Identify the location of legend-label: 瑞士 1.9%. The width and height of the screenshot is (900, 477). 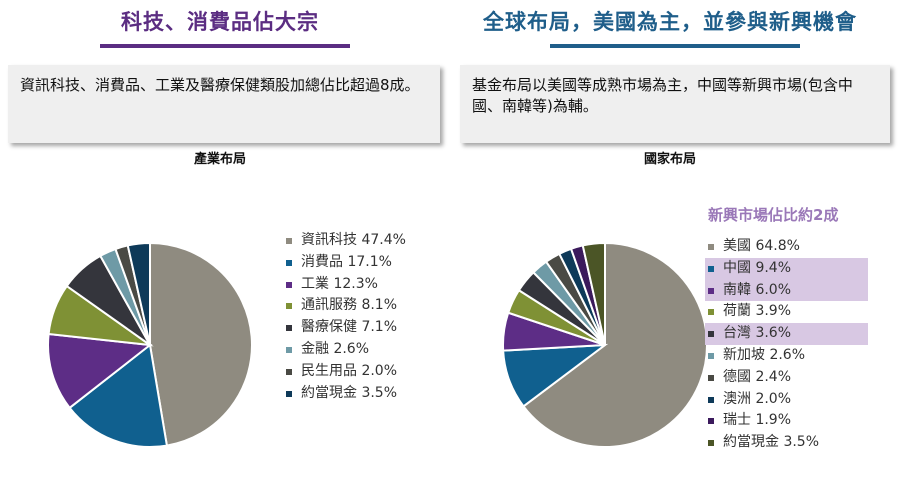
(757, 420).